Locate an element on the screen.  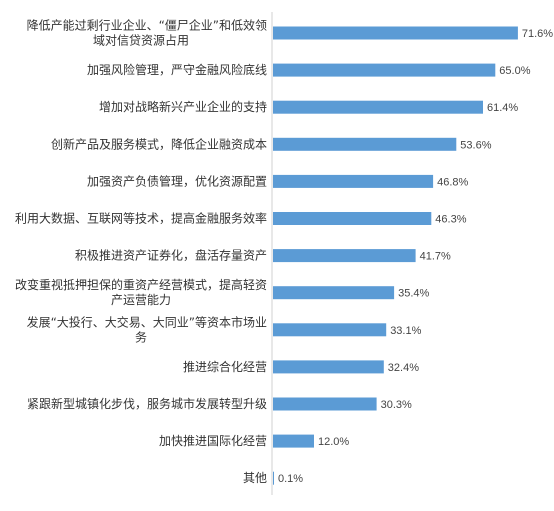
value-label-11: 12.0% is located at coordinates (333, 442).